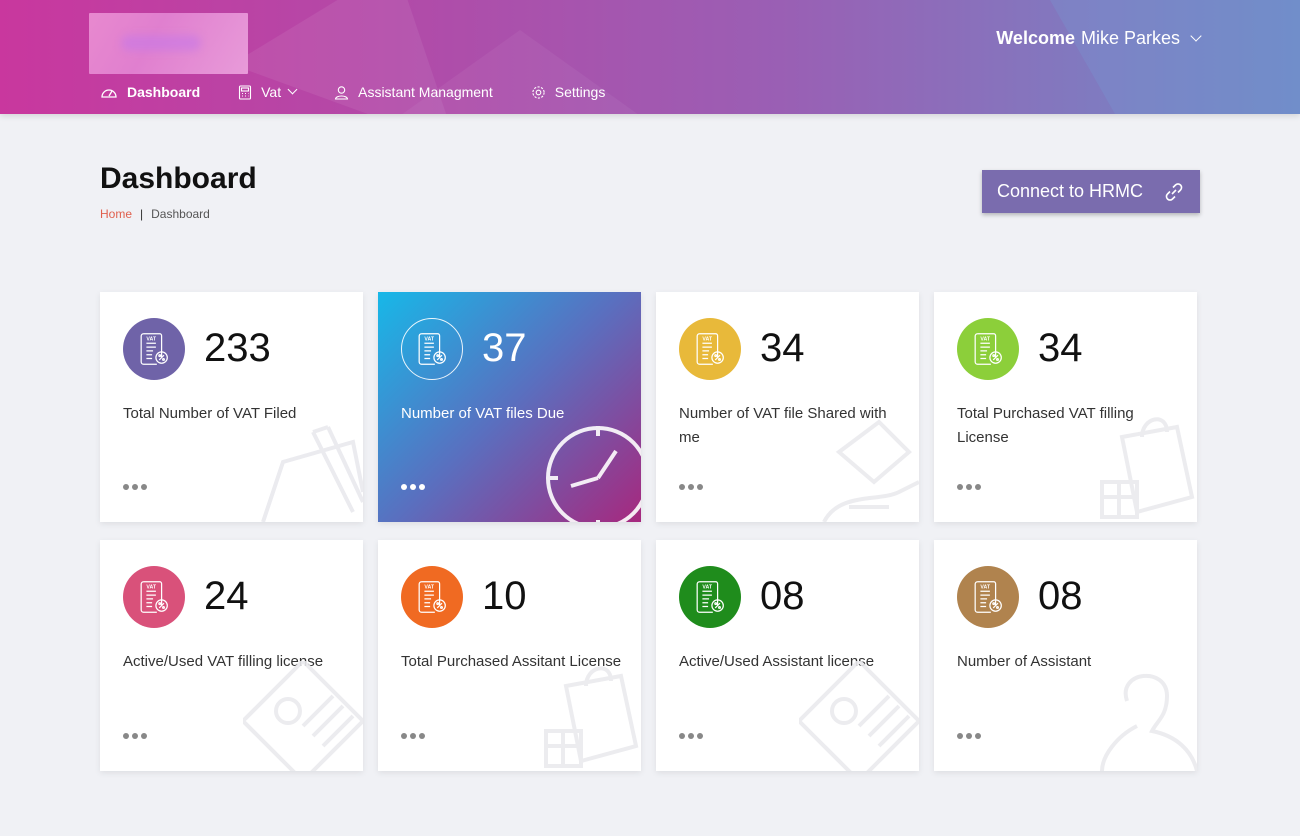  Describe the element at coordinates (783, 425) in the screenshot. I see `stat-label: Number of VAT file Shared with me` at that location.